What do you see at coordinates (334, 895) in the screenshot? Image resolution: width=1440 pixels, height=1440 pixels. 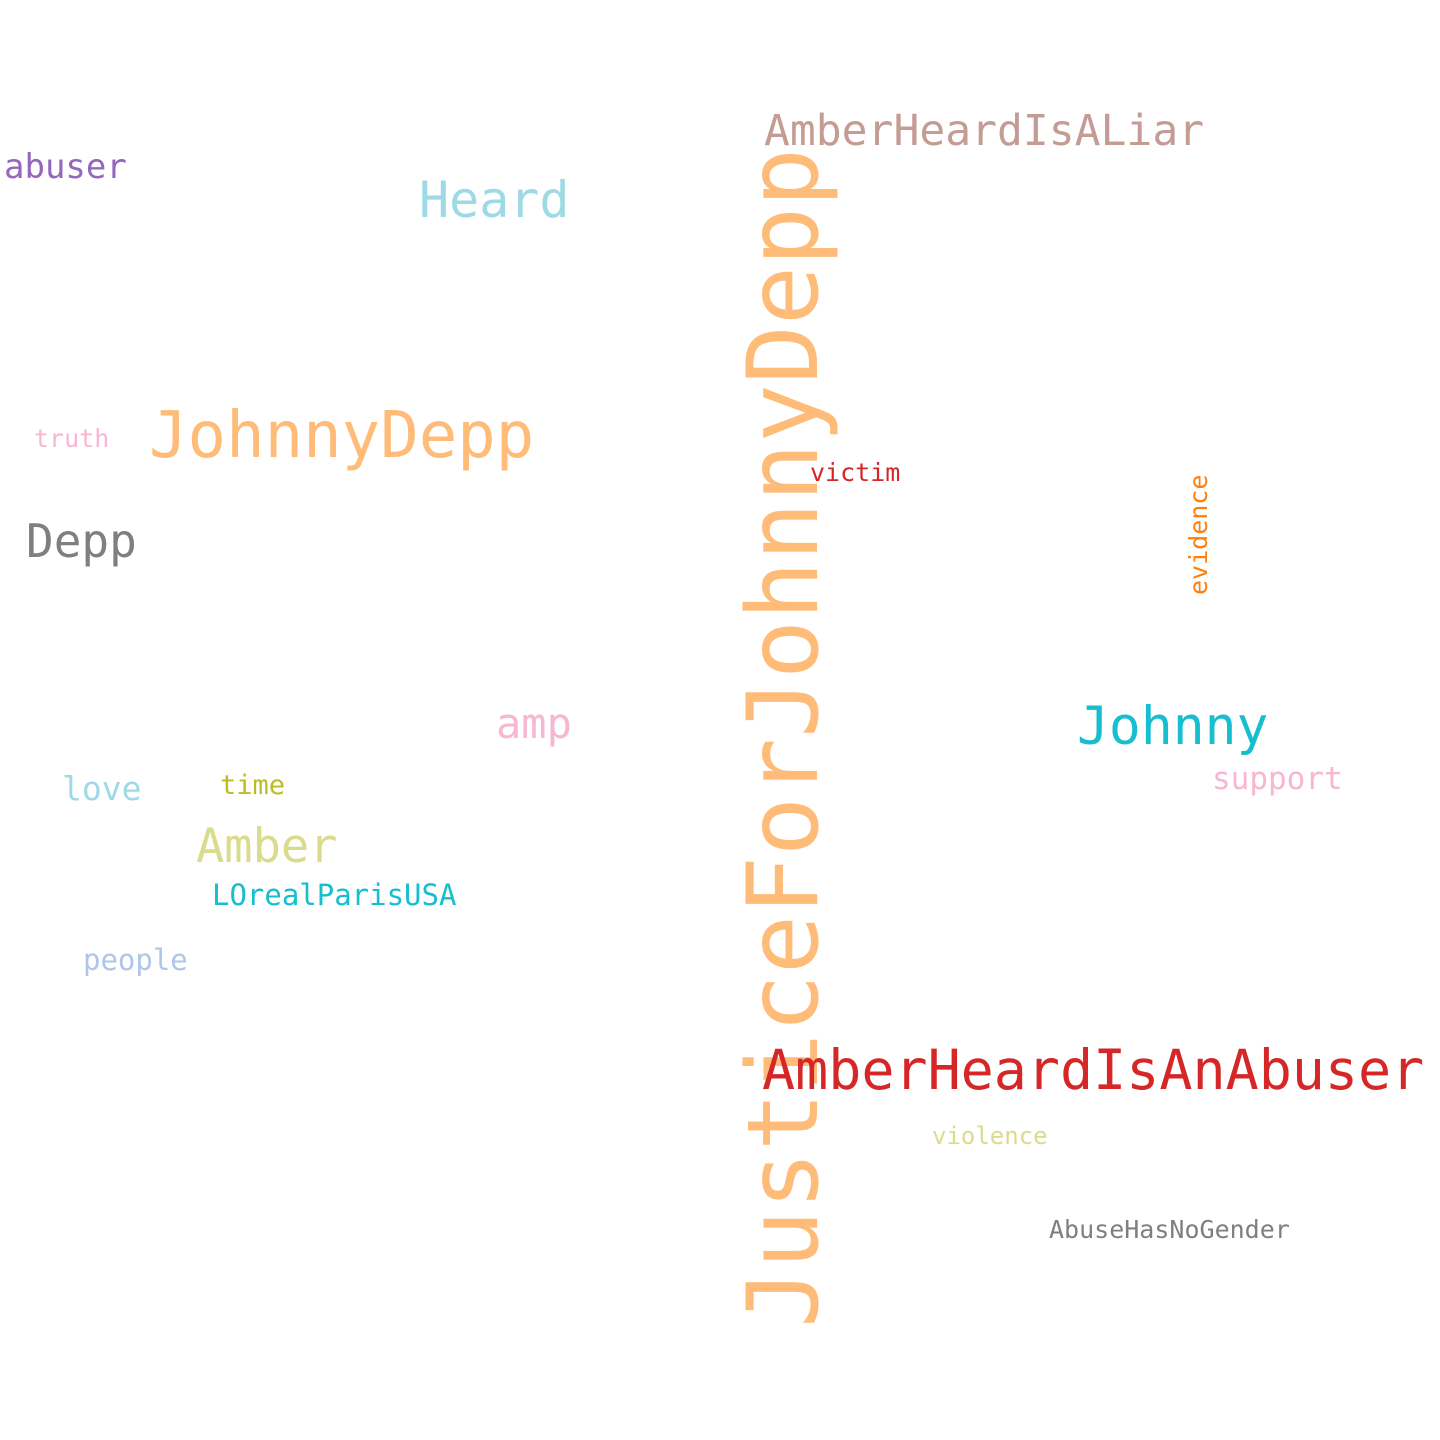 I see `word-lorealparisusa: LOrealParisUSA` at bounding box center [334, 895].